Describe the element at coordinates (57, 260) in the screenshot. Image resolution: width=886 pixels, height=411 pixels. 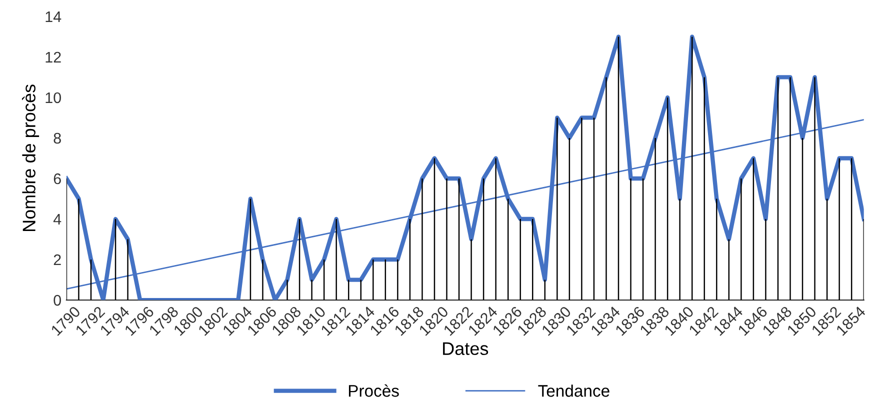
I see `y-tick-label: 2` at that location.